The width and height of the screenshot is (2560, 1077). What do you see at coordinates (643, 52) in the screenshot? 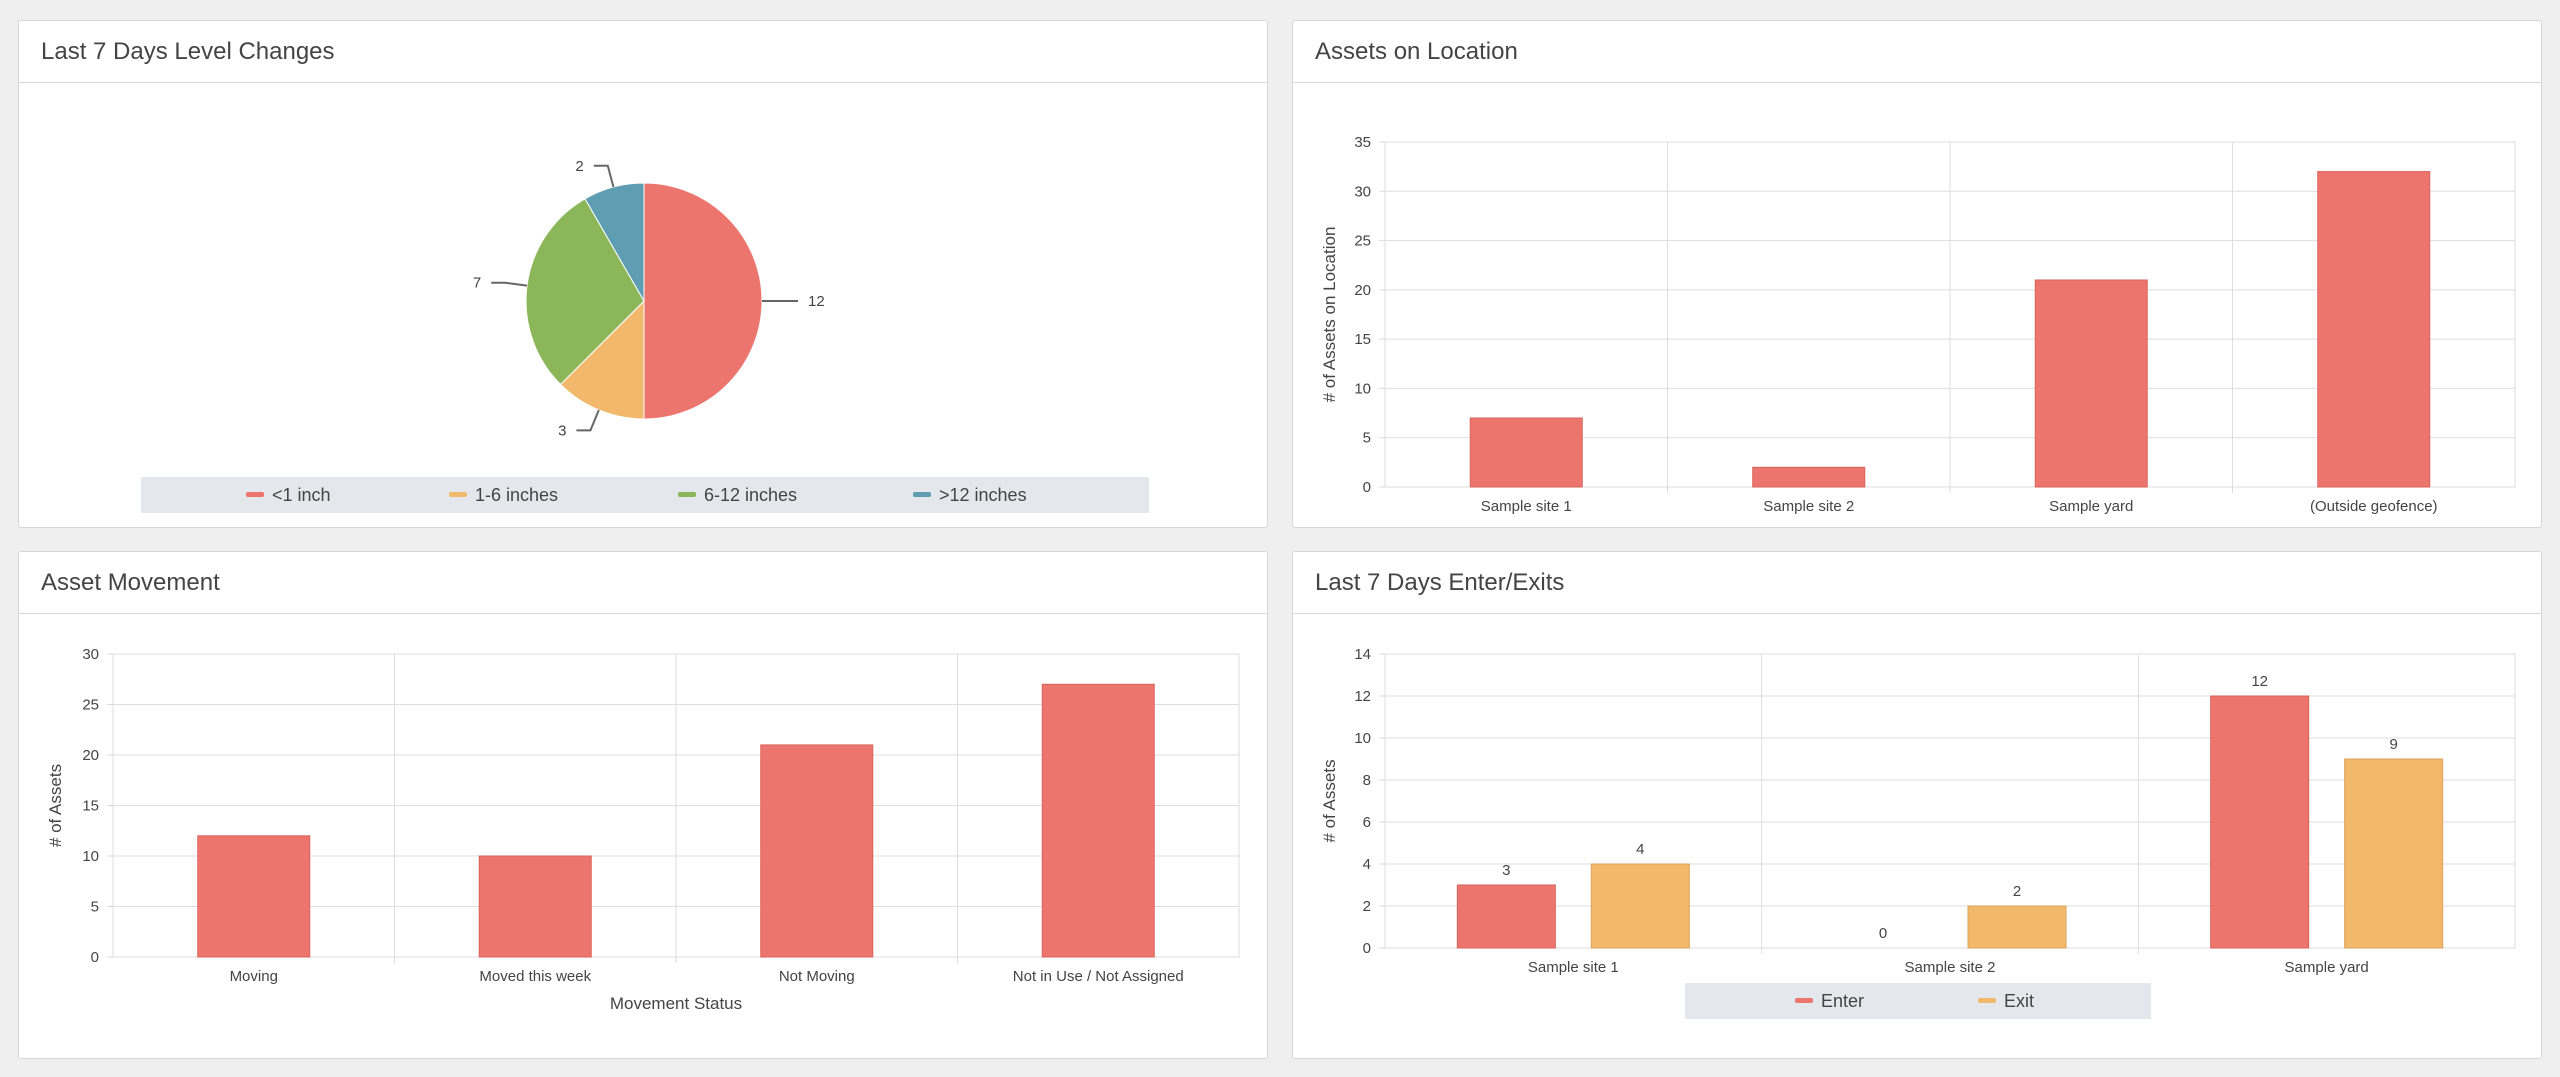
I see `level-changes-header: Last 7 Days Level Changes` at bounding box center [643, 52].